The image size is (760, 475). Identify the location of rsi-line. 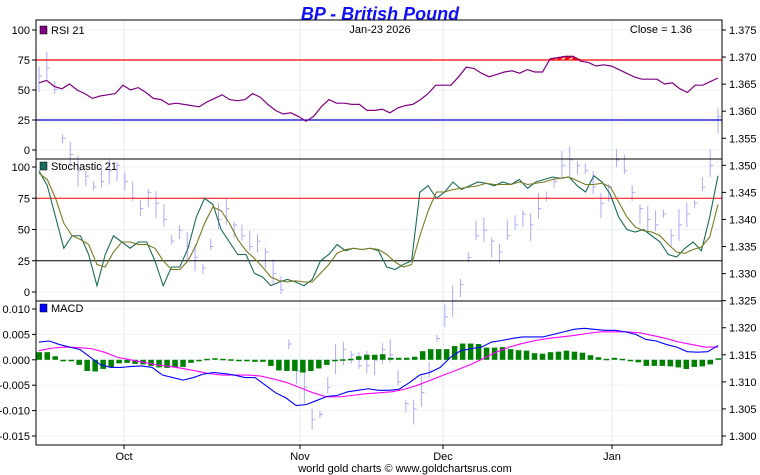
(378, 88).